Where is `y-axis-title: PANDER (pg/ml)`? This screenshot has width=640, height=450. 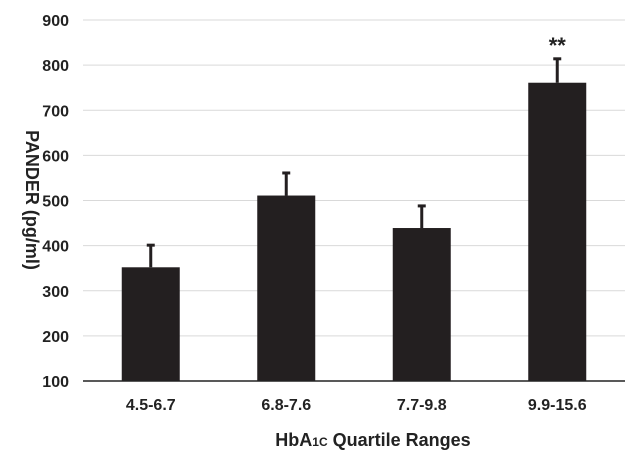 y-axis-title: PANDER (pg/ml) is located at coordinates (32, 200).